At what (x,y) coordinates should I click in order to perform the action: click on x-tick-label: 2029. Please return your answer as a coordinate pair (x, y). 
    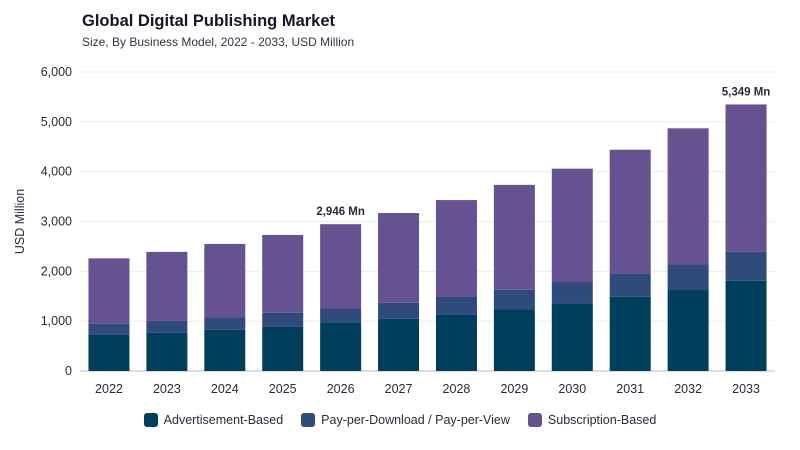
    Looking at the image, I should click on (514, 389).